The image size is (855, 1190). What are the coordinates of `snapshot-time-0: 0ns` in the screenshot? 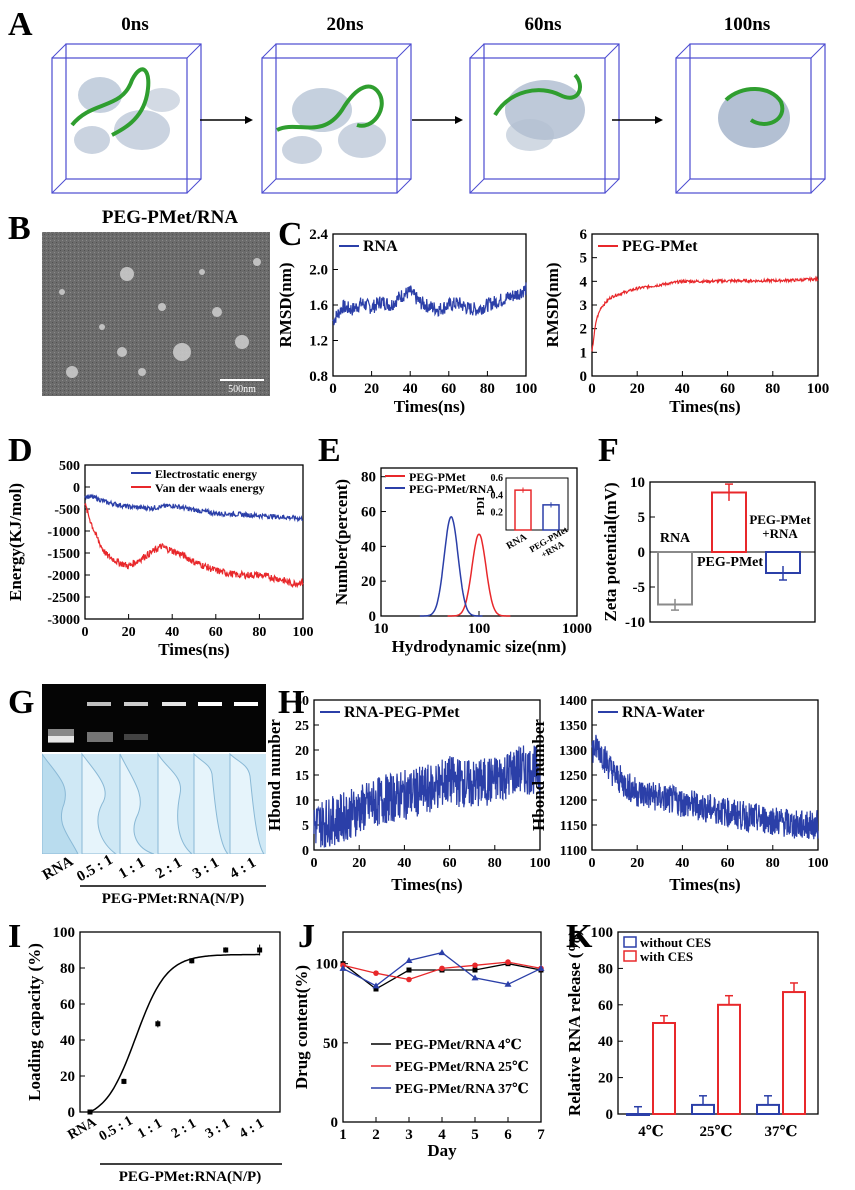 It's located at (135, 24).